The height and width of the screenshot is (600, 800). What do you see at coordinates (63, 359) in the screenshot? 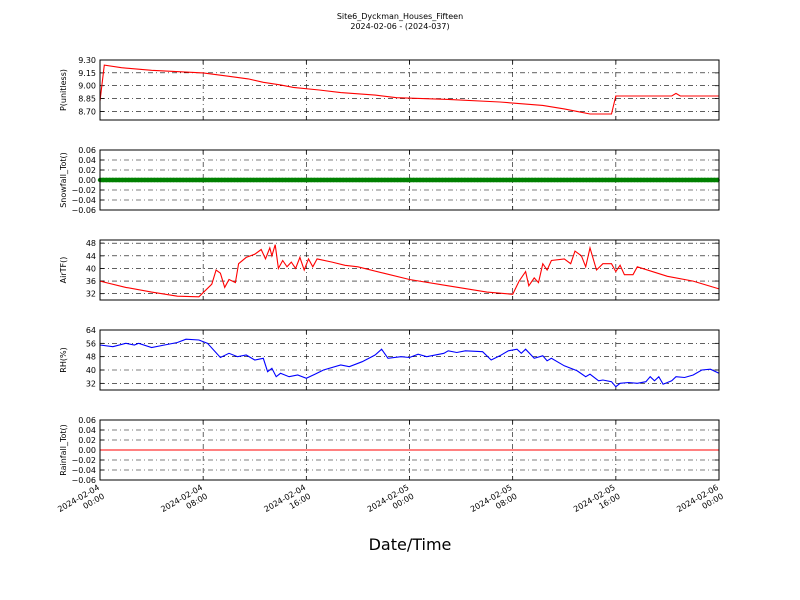
I see `y-axis-label: RH(%)` at bounding box center [63, 359].